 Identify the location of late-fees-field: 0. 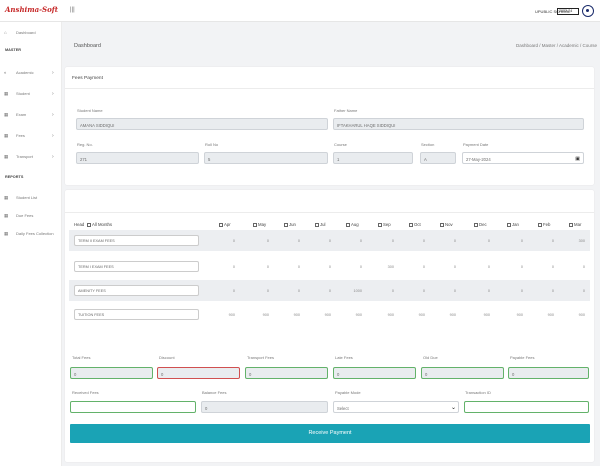
(374, 373).